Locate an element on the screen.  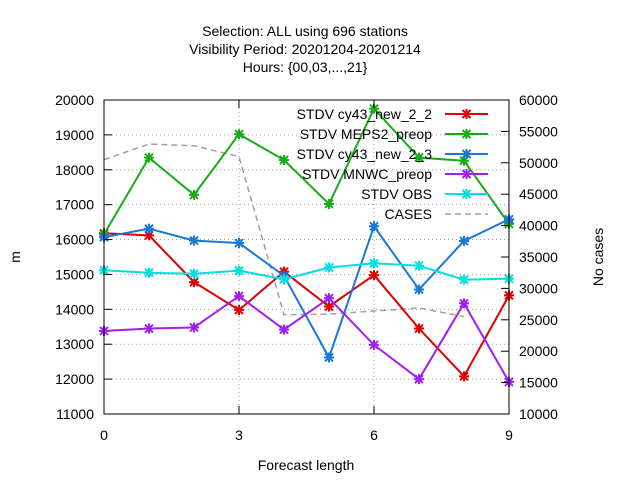
y-tick-label: 20000 is located at coordinates (74, 100).